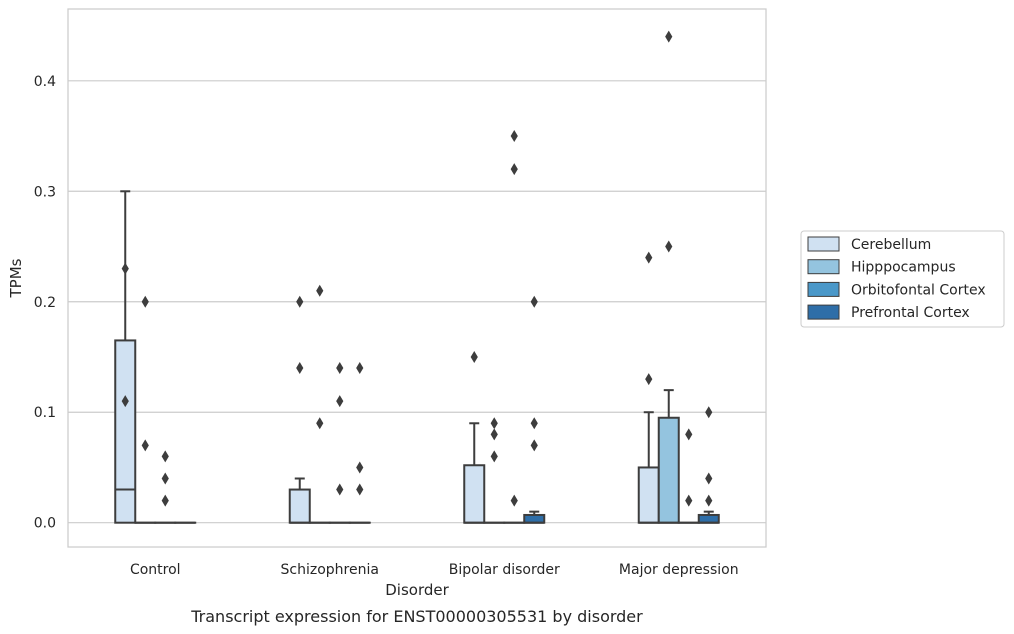 The height and width of the screenshot is (634, 1014). I want to click on y-tick-label: 0.2, so click(45, 303).